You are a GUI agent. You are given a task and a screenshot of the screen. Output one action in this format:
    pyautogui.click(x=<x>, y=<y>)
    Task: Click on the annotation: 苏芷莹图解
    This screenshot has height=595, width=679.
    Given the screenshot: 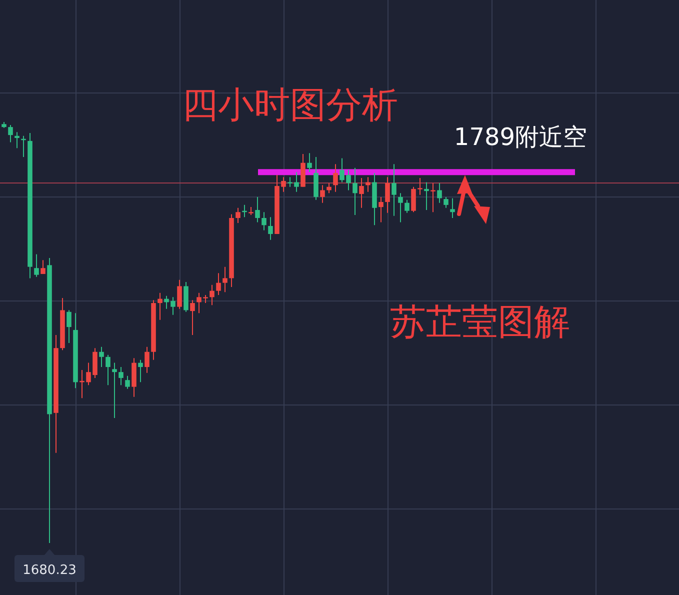 What is the action you would take?
    pyautogui.click(x=480, y=322)
    